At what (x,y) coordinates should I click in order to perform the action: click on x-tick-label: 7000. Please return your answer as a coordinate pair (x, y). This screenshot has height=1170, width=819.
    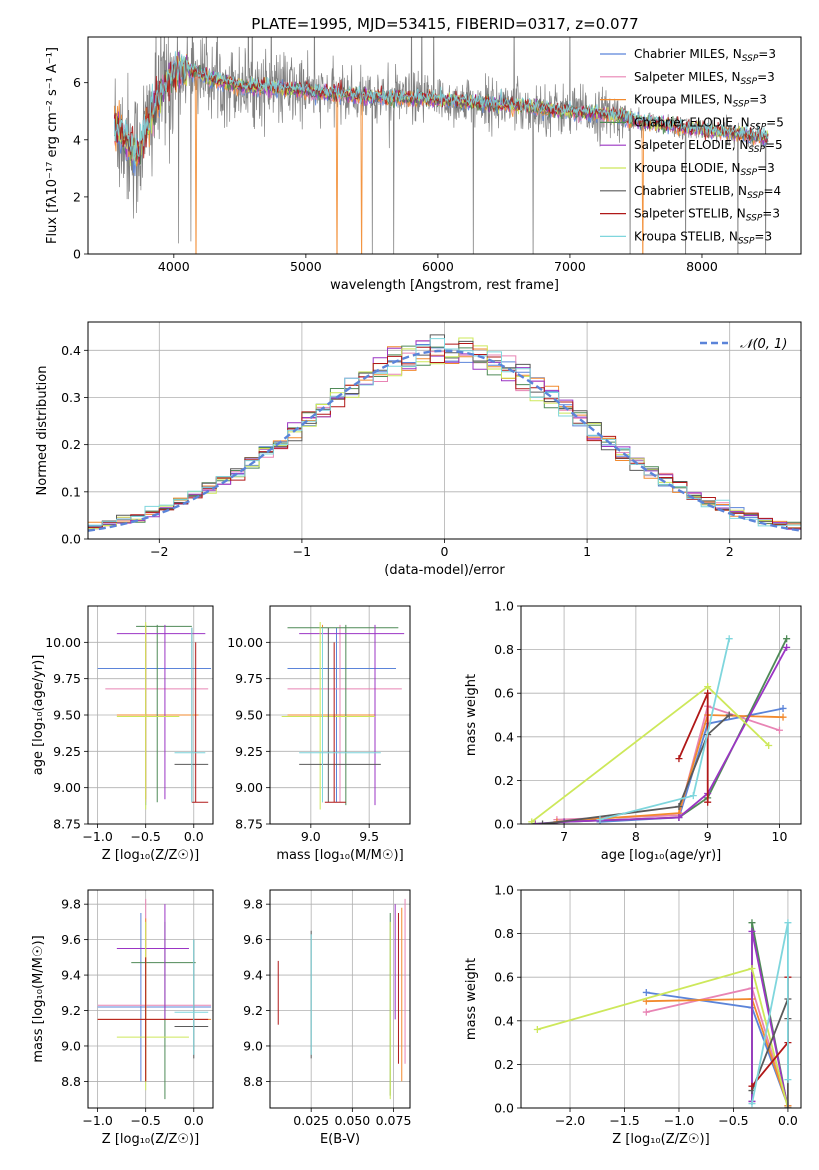
    Looking at the image, I should click on (570, 266).